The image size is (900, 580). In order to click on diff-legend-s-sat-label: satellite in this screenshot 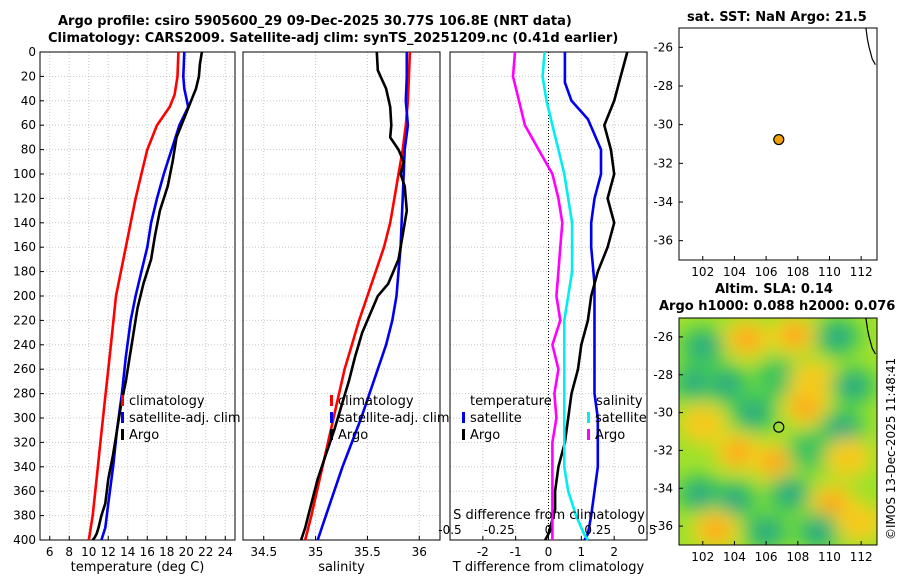, I will do `click(621, 418)`.